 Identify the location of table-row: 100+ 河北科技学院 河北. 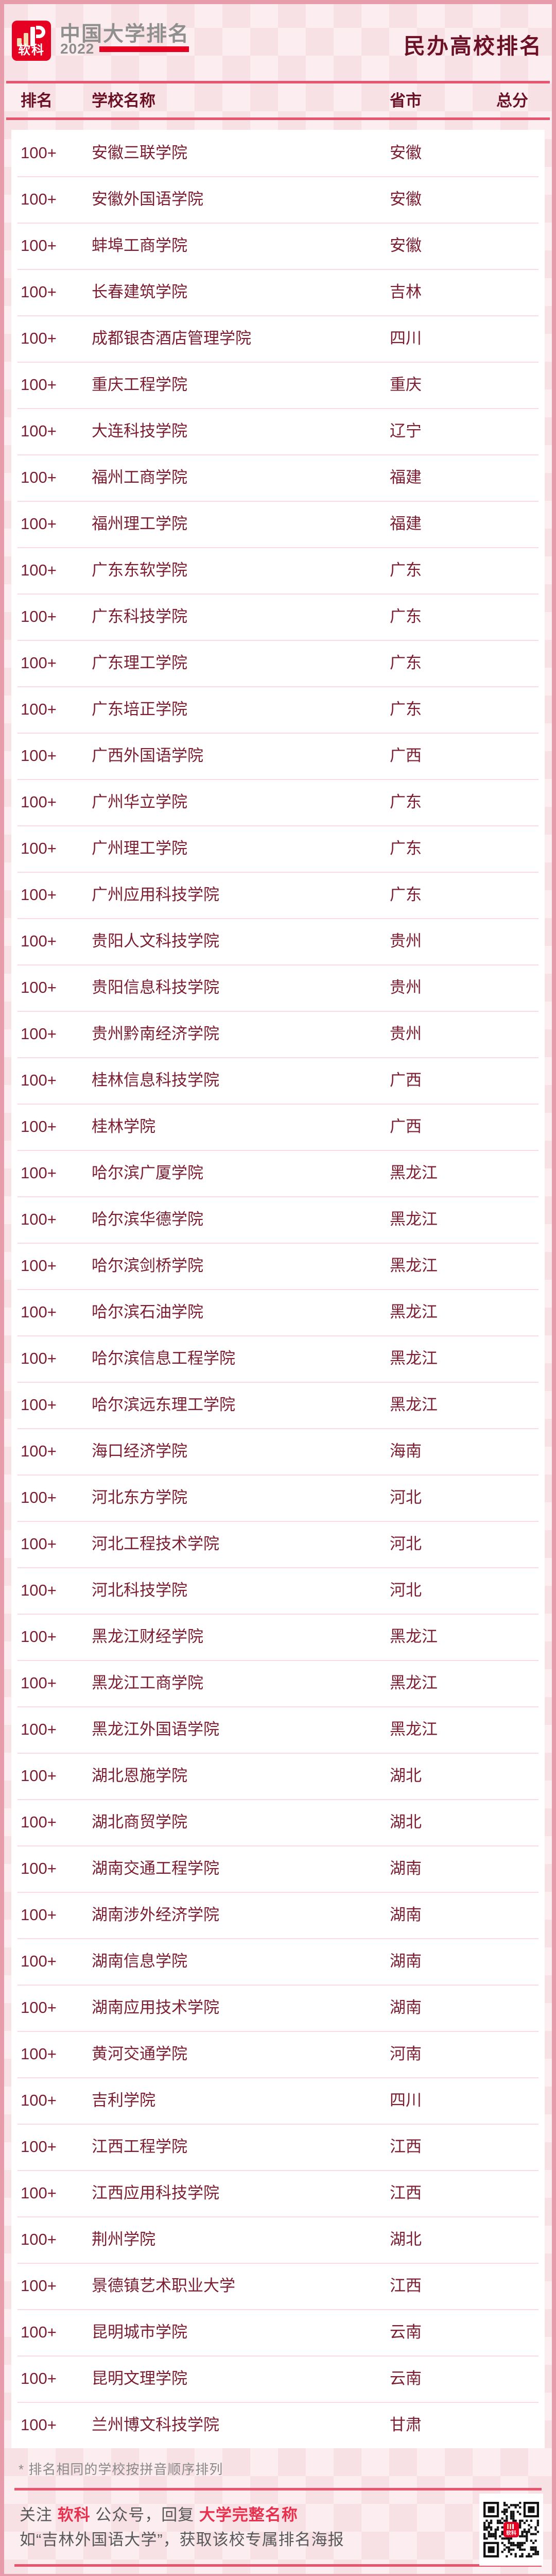
(278, 1590).